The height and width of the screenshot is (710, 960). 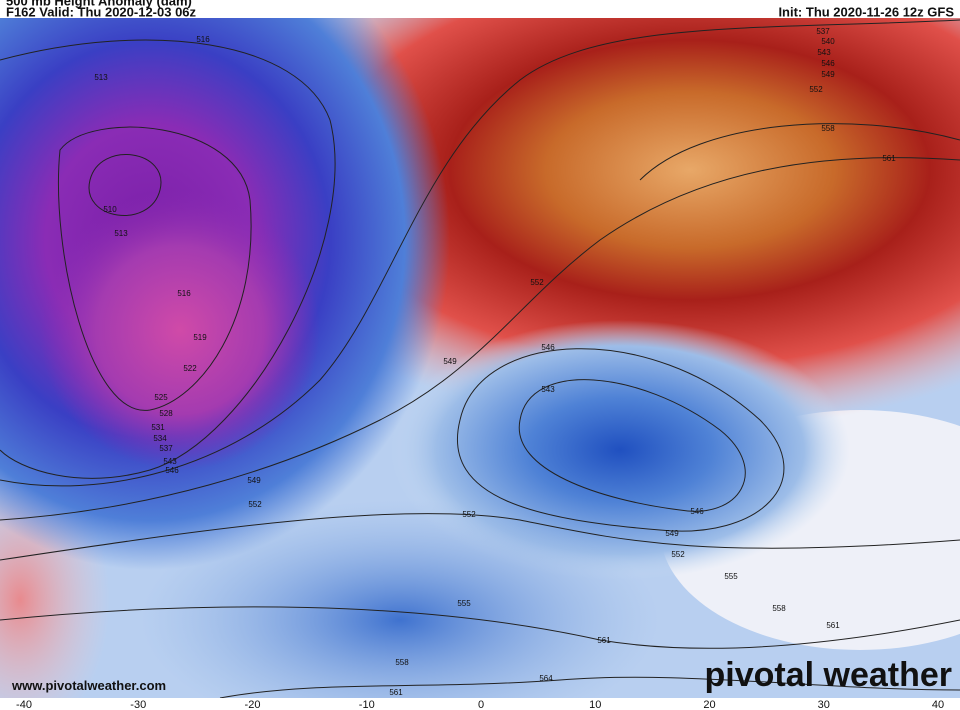 What do you see at coordinates (828, 41) in the screenshot?
I see `contour-label: 540` at bounding box center [828, 41].